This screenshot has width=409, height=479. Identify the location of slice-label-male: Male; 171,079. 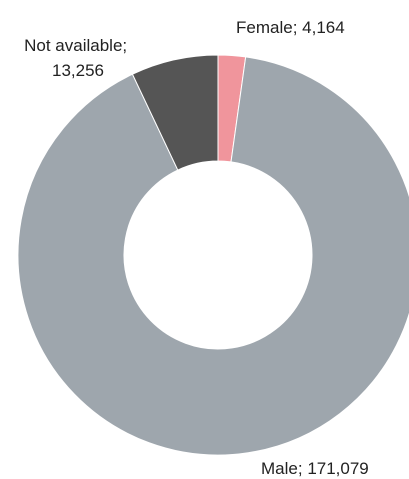
(315, 468).